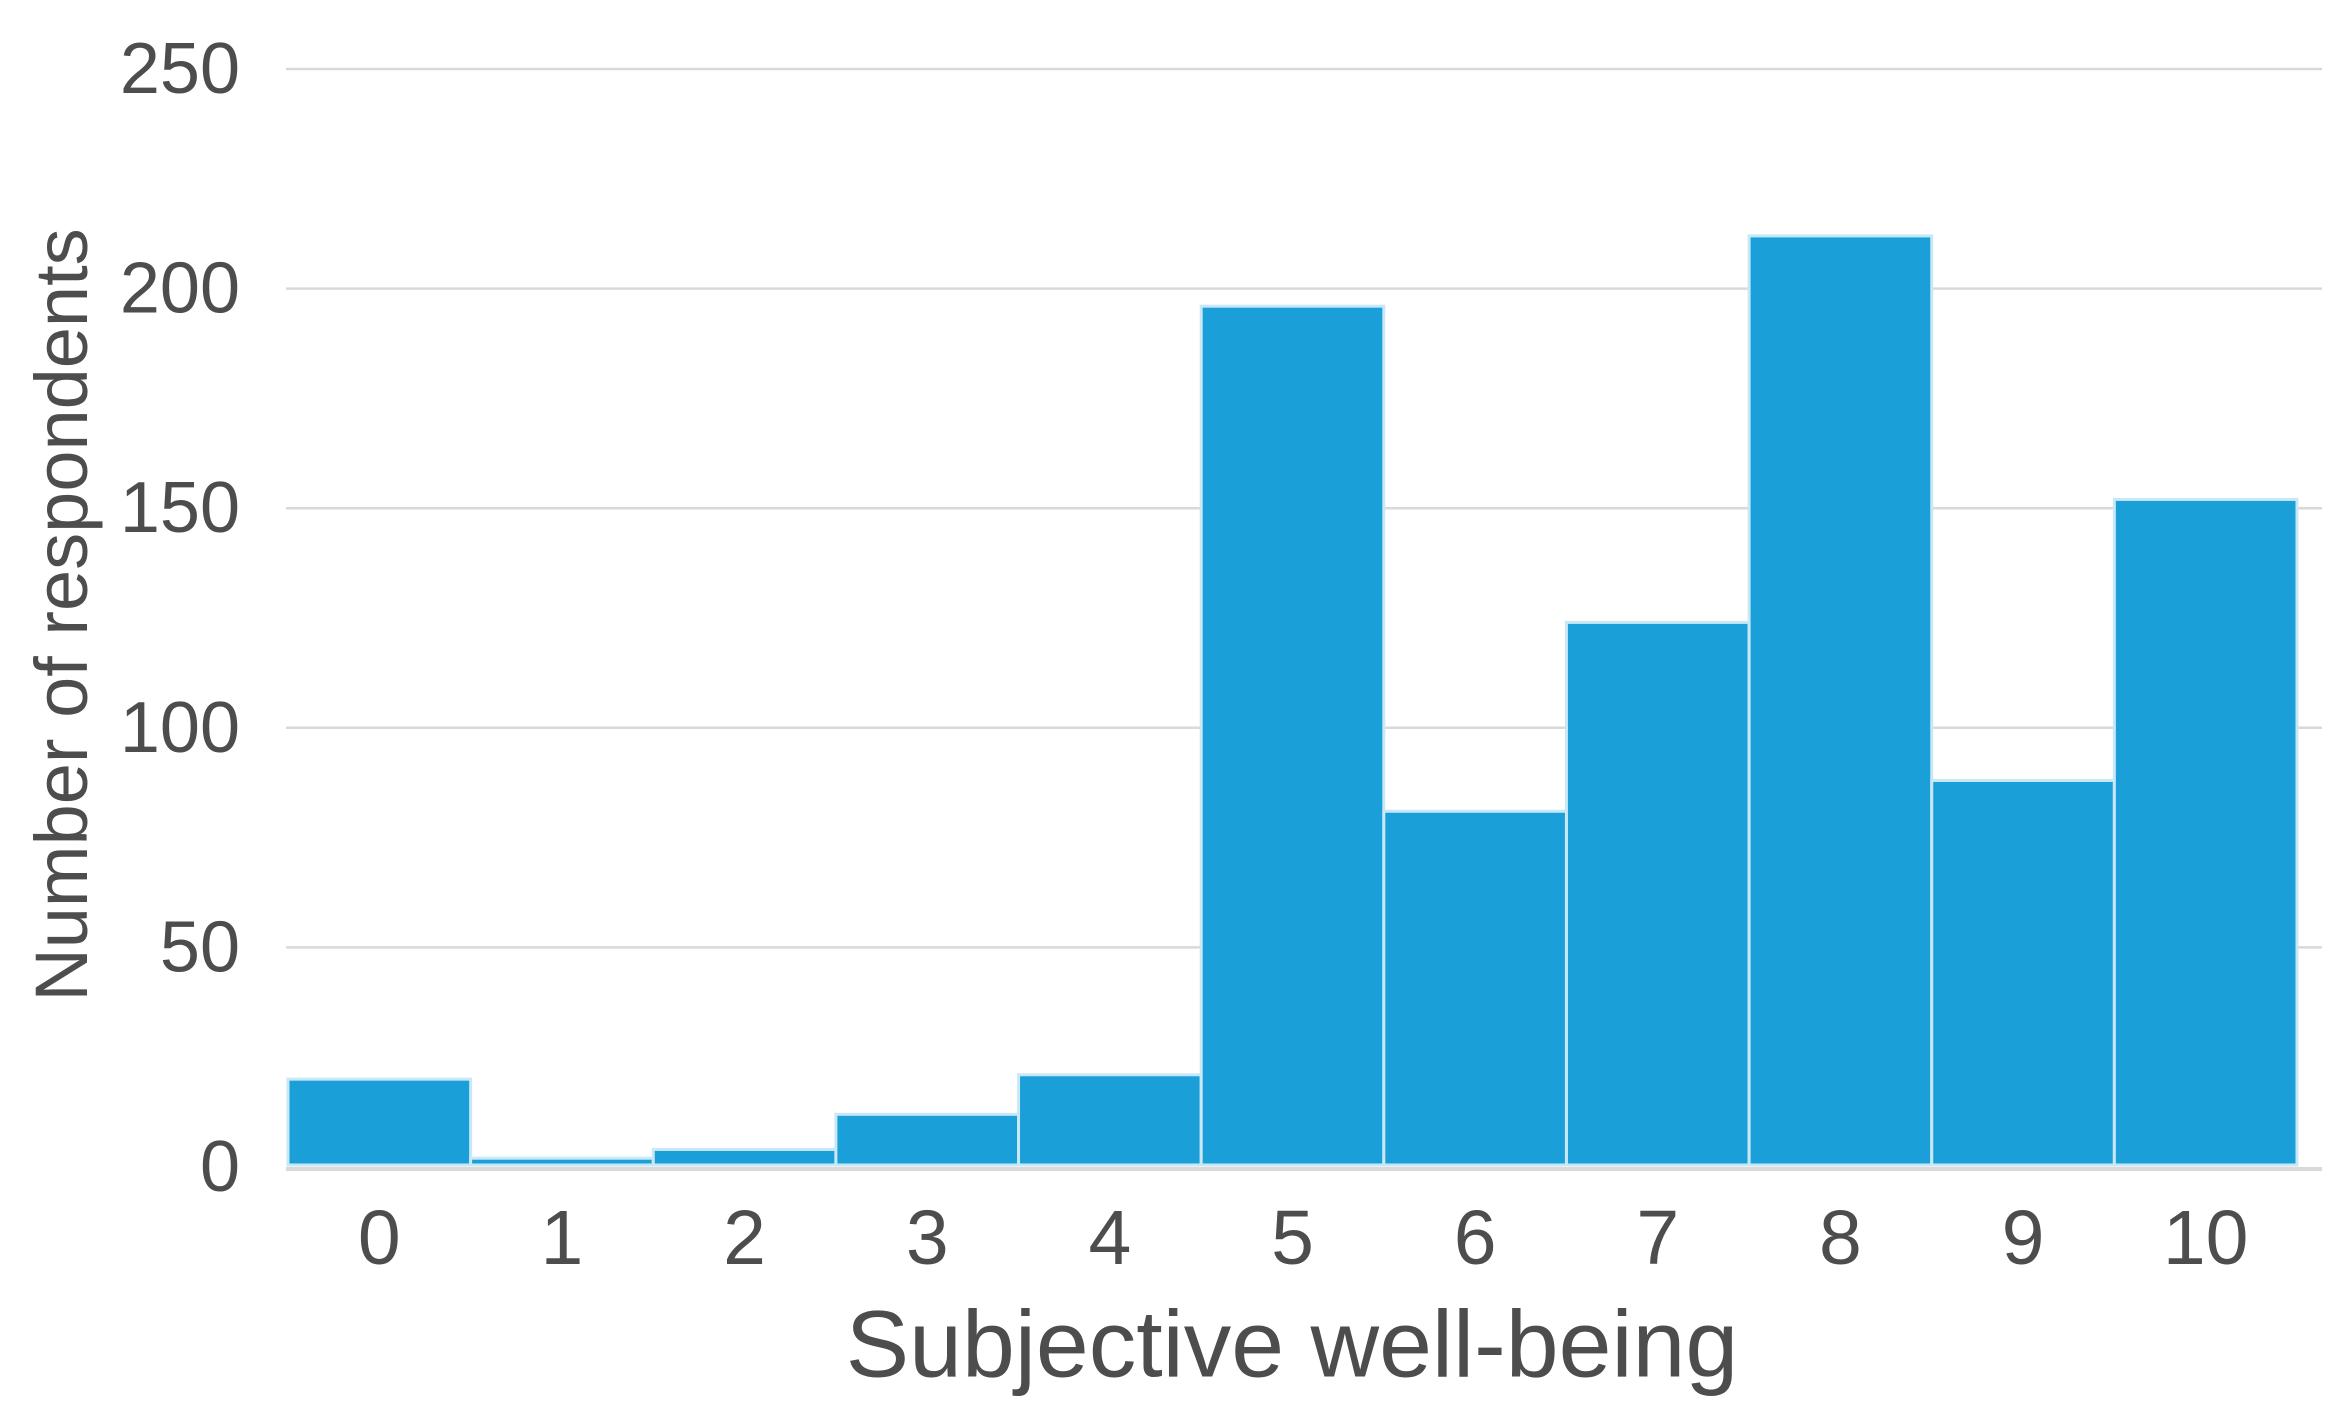 This screenshot has height=1401, width=2327. What do you see at coordinates (744, 1238) in the screenshot?
I see `x-tick-label-2: 2` at bounding box center [744, 1238].